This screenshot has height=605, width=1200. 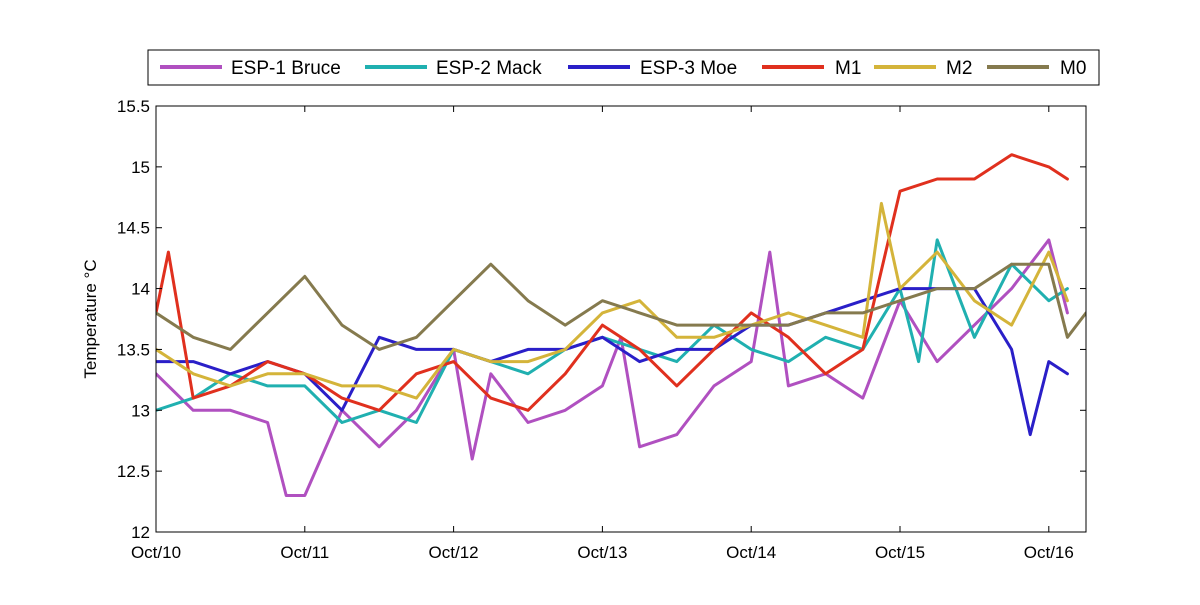 What do you see at coordinates (304, 552) in the screenshot?
I see `x-tick-label: Oct/11` at bounding box center [304, 552].